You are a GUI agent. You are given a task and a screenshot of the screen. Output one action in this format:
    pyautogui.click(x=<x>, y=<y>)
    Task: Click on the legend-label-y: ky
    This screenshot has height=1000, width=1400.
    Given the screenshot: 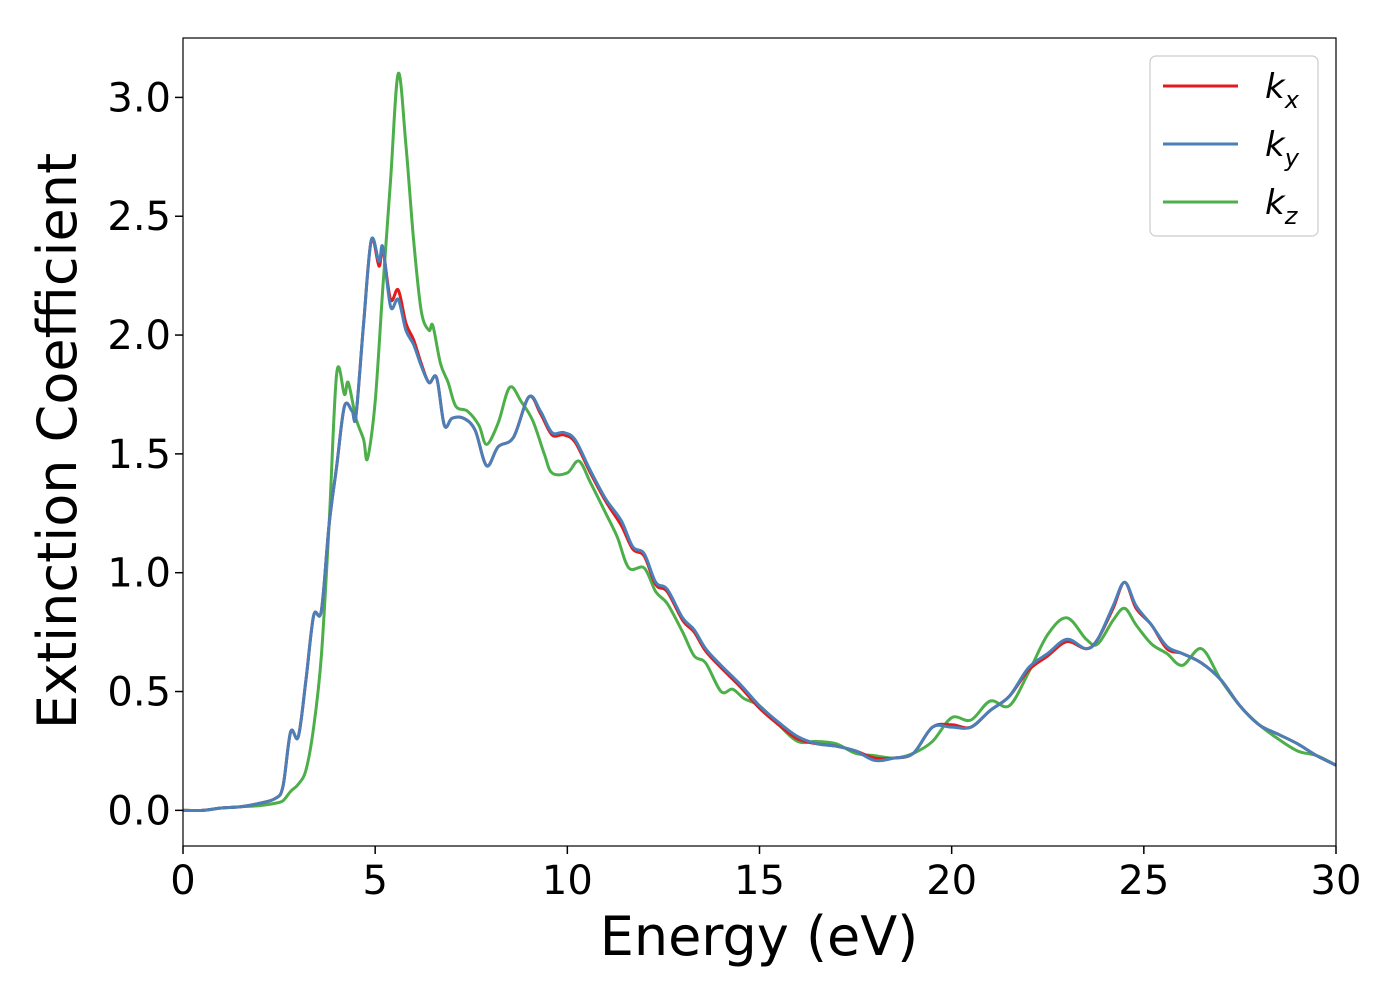 What is the action you would take?
    pyautogui.click(x=1282, y=148)
    